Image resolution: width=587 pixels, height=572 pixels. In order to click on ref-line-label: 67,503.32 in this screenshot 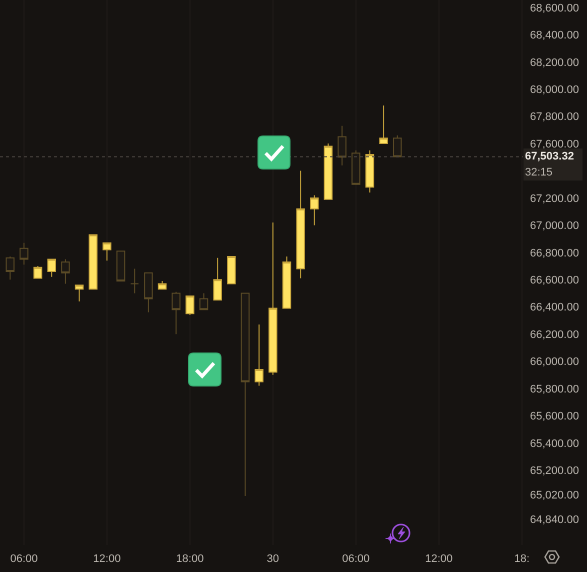, I will do `click(549, 156)`.